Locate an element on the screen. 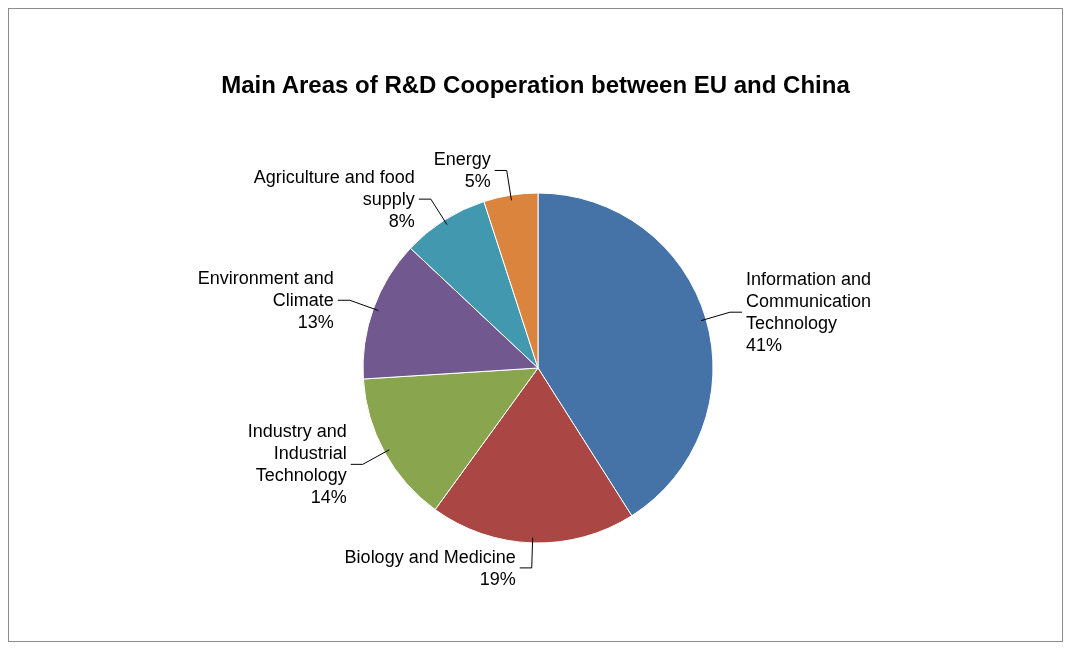 This screenshot has width=1071, height=650. slice-label: Environment and Climate is located at coordinates (265, 289).